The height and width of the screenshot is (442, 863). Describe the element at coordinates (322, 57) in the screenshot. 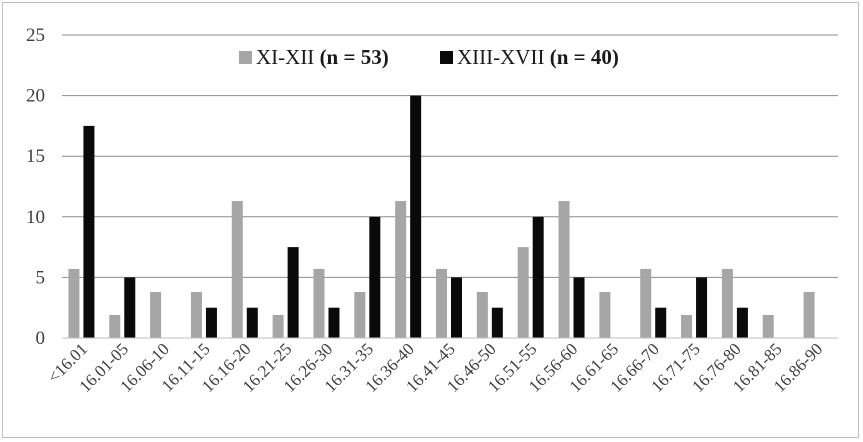

I see `legend-label: XI-XII (n = 53)` at that location.